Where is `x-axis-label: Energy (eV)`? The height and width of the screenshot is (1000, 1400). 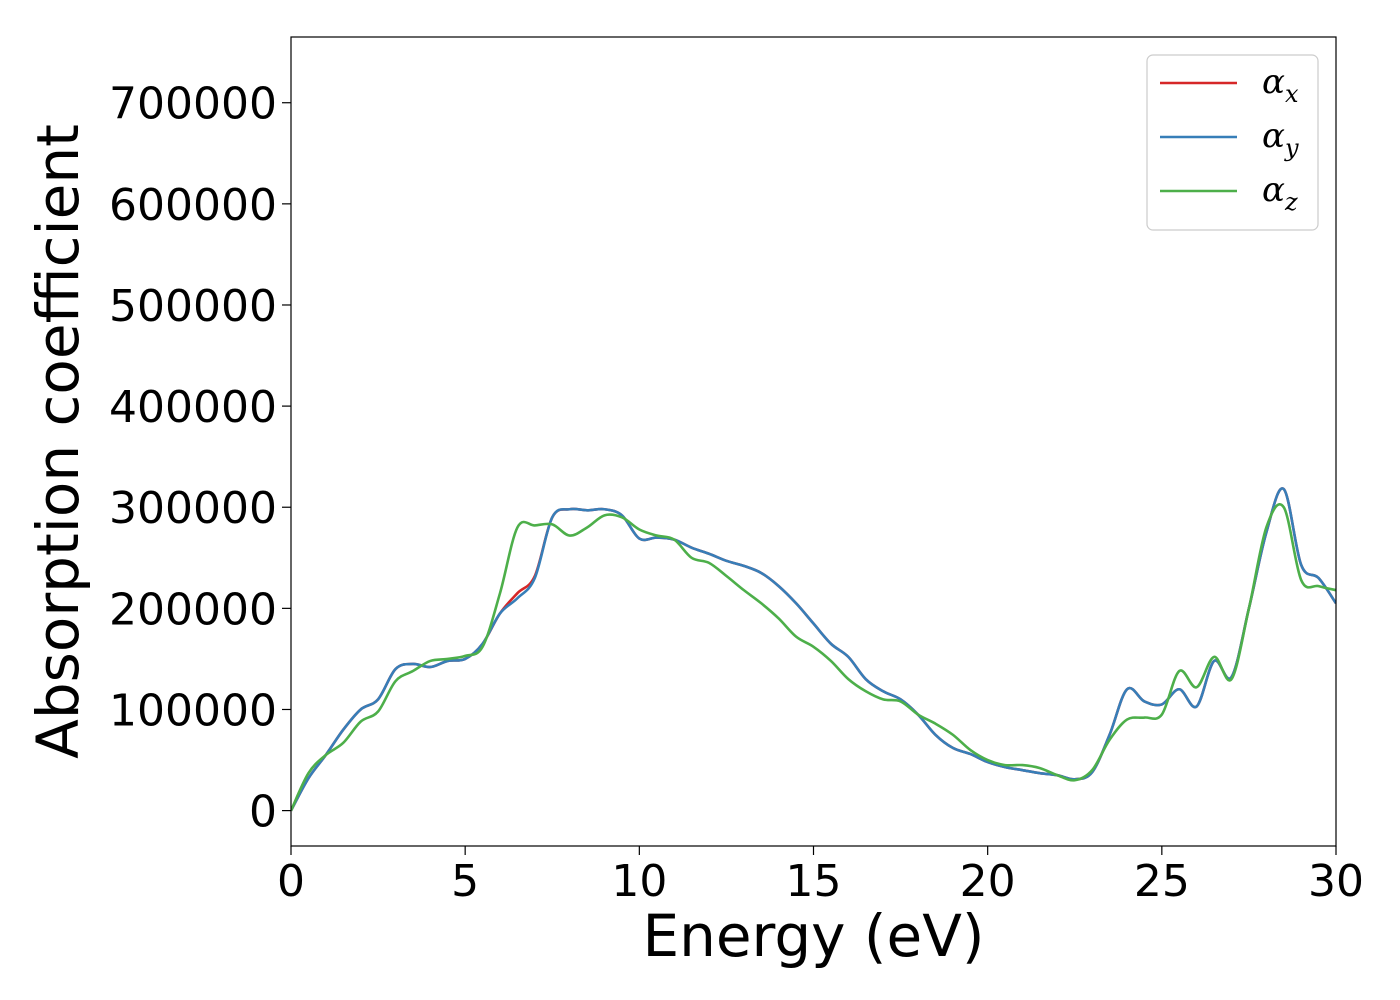 x-axis-label: Energy (eV) is located at coordinates (813, 936).